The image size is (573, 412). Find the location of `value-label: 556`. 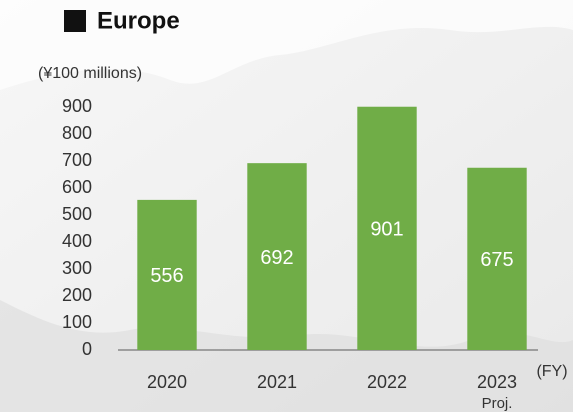

value-label: 556 is located at coordinates (166, 276).